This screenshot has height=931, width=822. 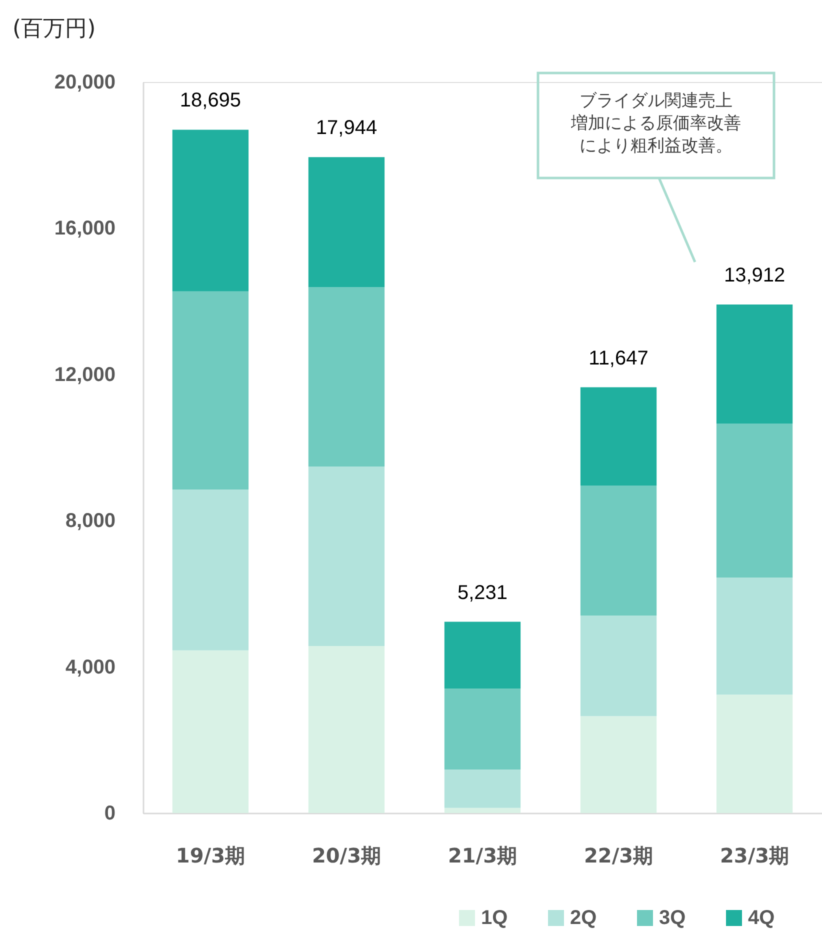 I want to click on total-label: 17,944, so click(x=347, y=128).